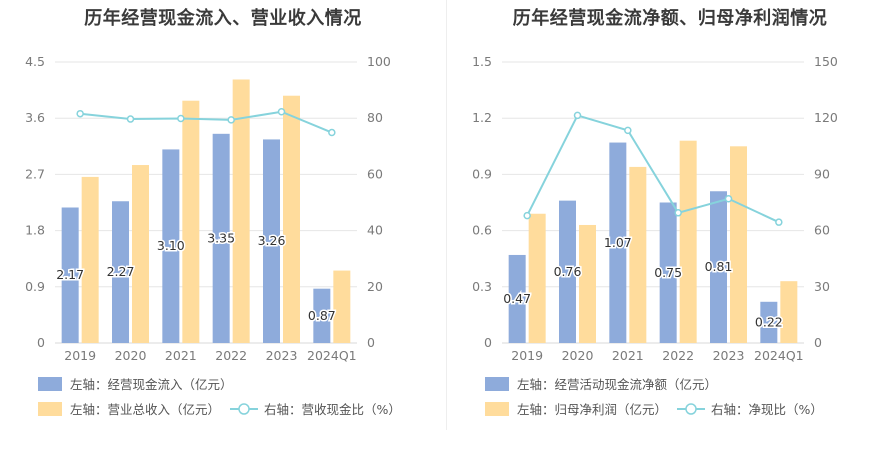 This screenshot has height=458, width=893. I want to click on panel-divider, so click(446, 215).